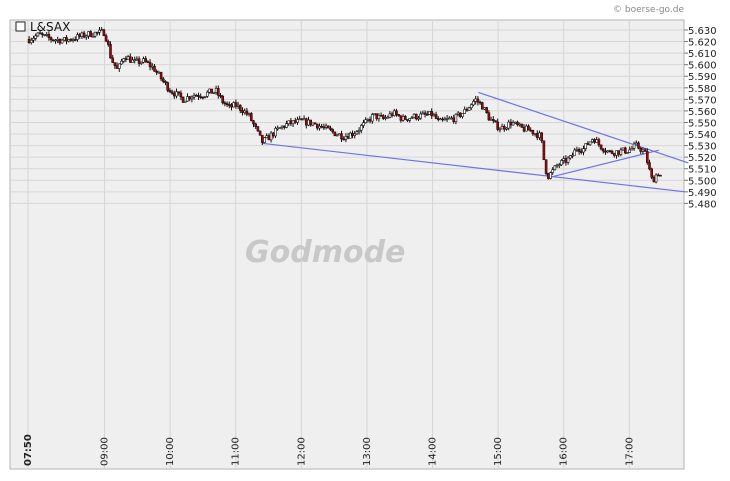 The image size is (730, 481). Describe the element at coordinates (702, 66) in the screenshot. I see `y-tick-label: 5.600` at that location.